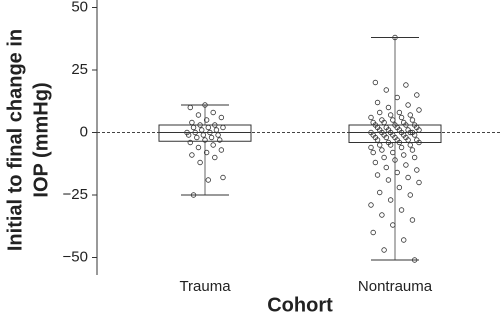 Image resolution: width=500 pixels, height=318 pixels. I want to click on y-tick-label: 50, so click(79, 7).